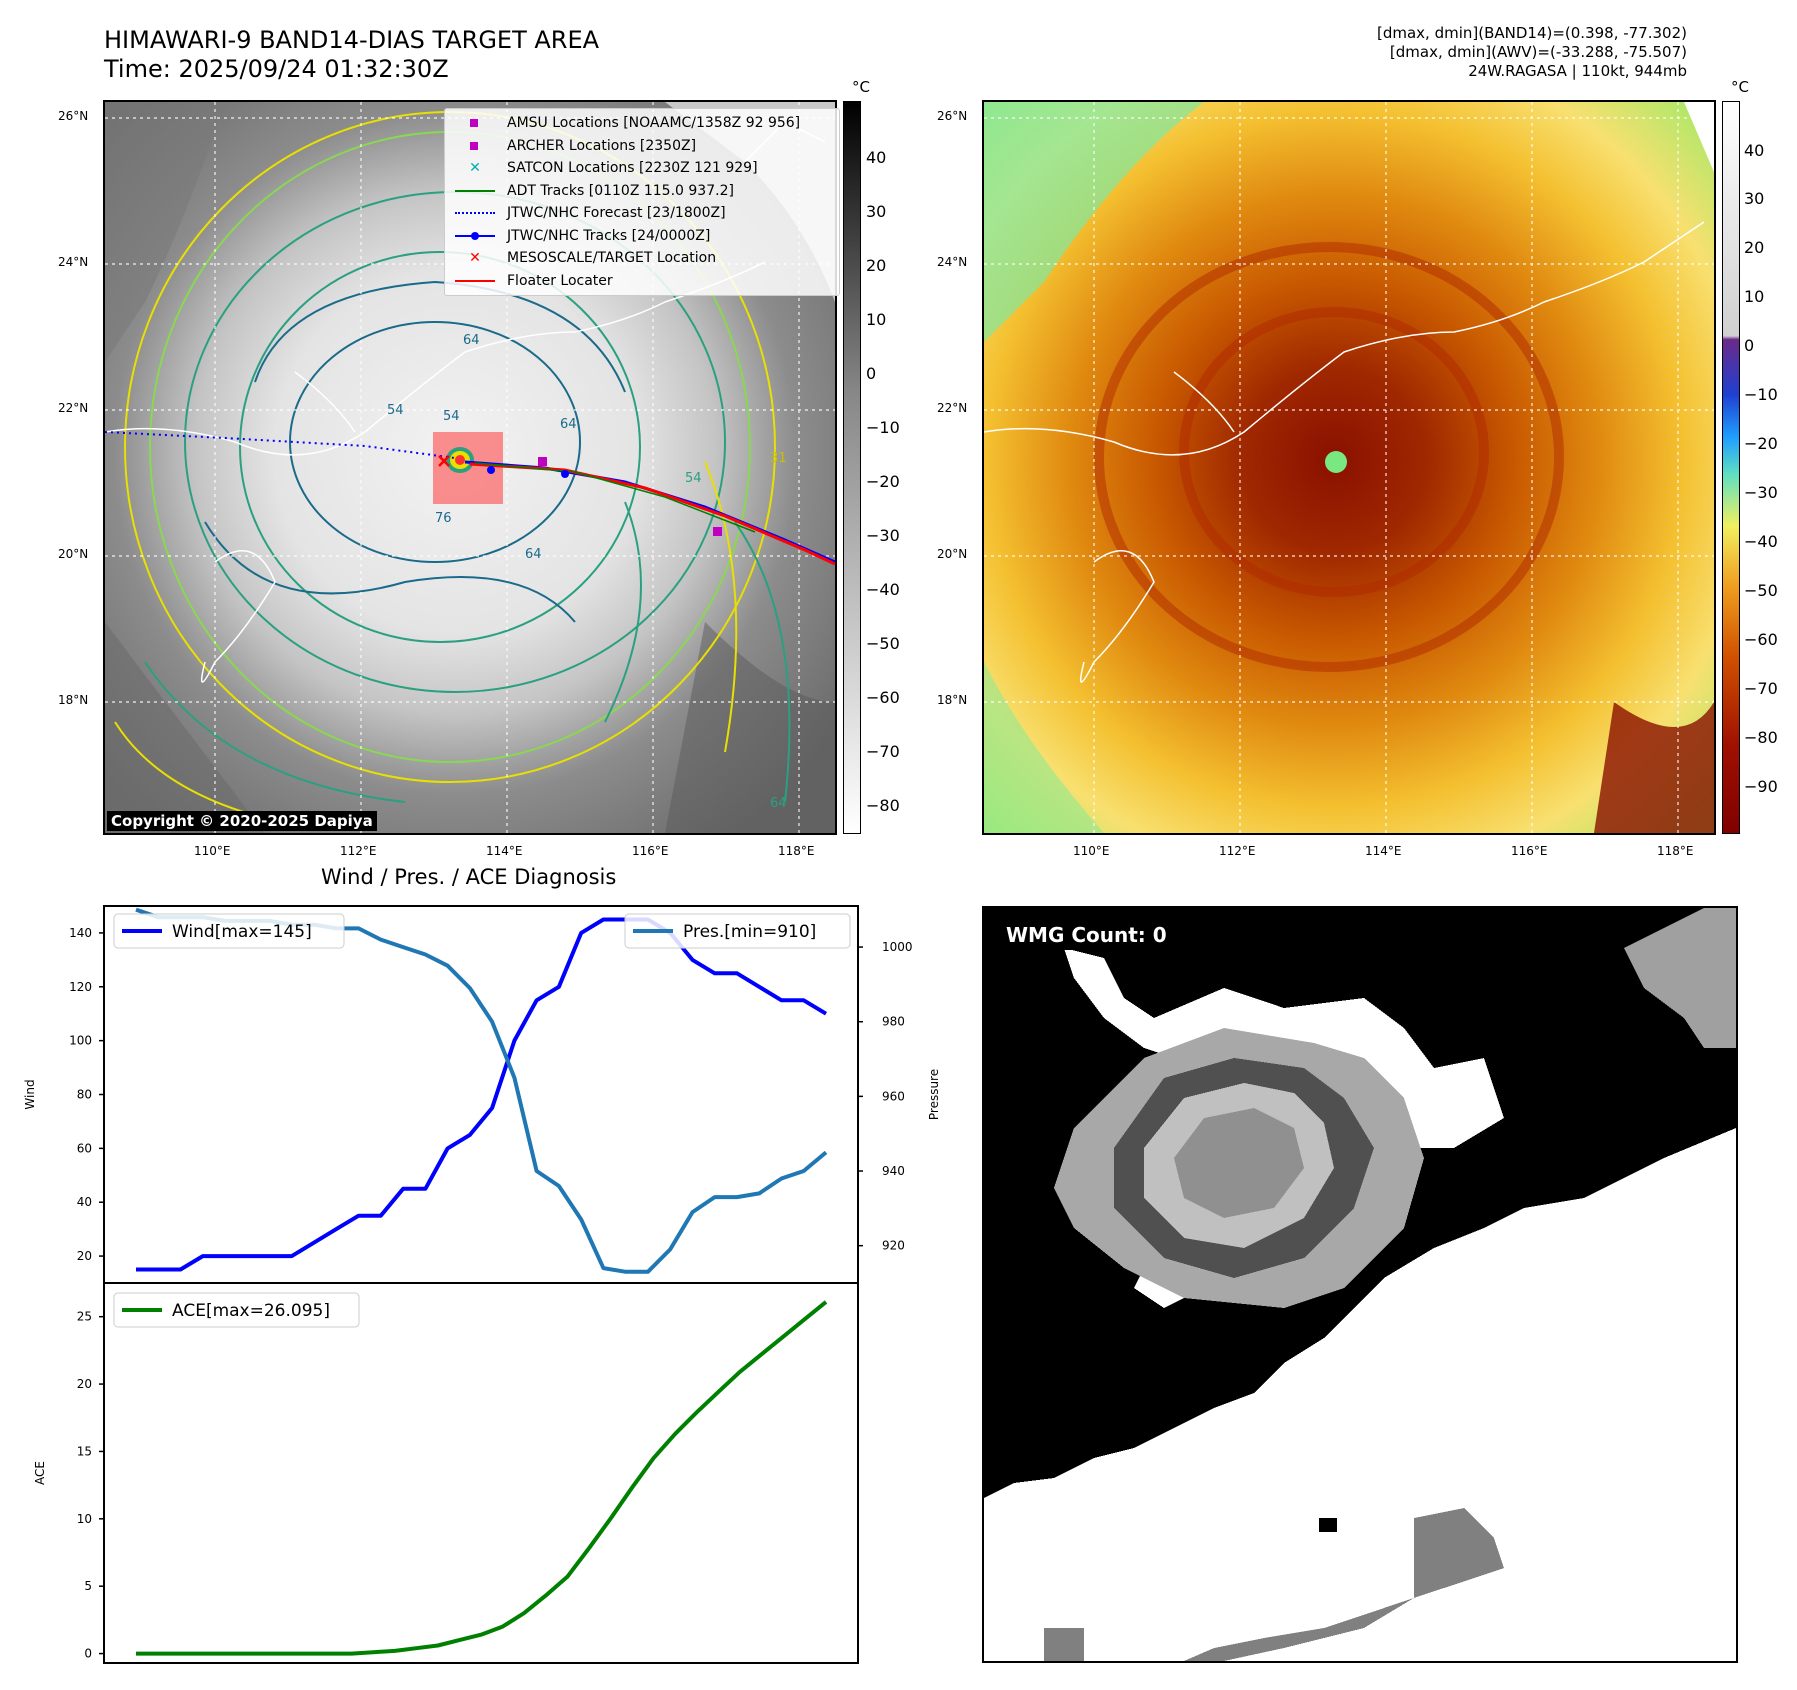 This screenshot has width=1797, height=1690. Describe the element at coordinates (504, 851) in the screenshot. I see `lon-tick: 114°E` at that location.